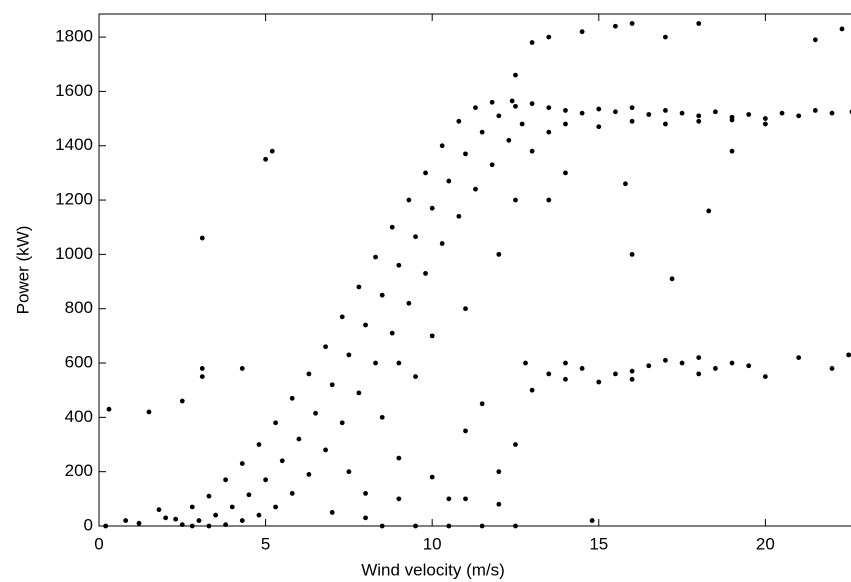  I want to click on x-axis-label: Wind velocity (m/s), so click(433, 569).